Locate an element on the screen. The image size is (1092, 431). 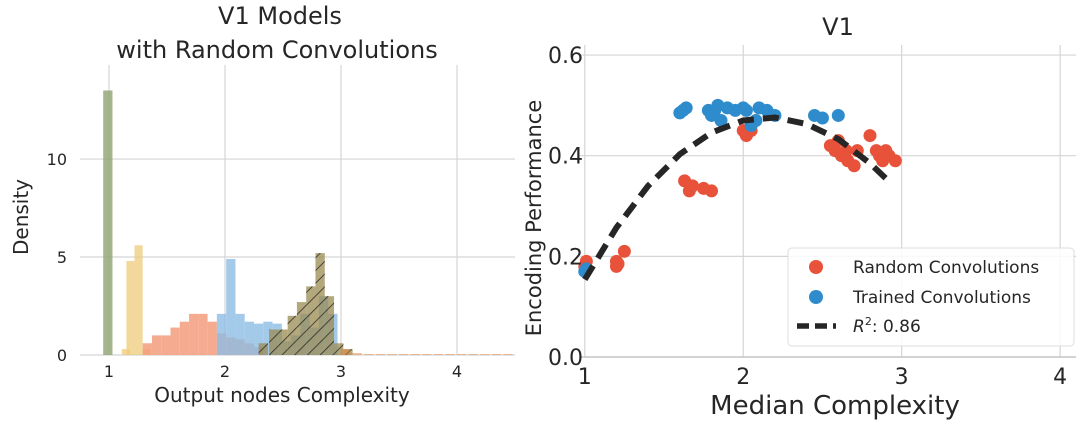
legend-box is located at coordinates (931, 297).